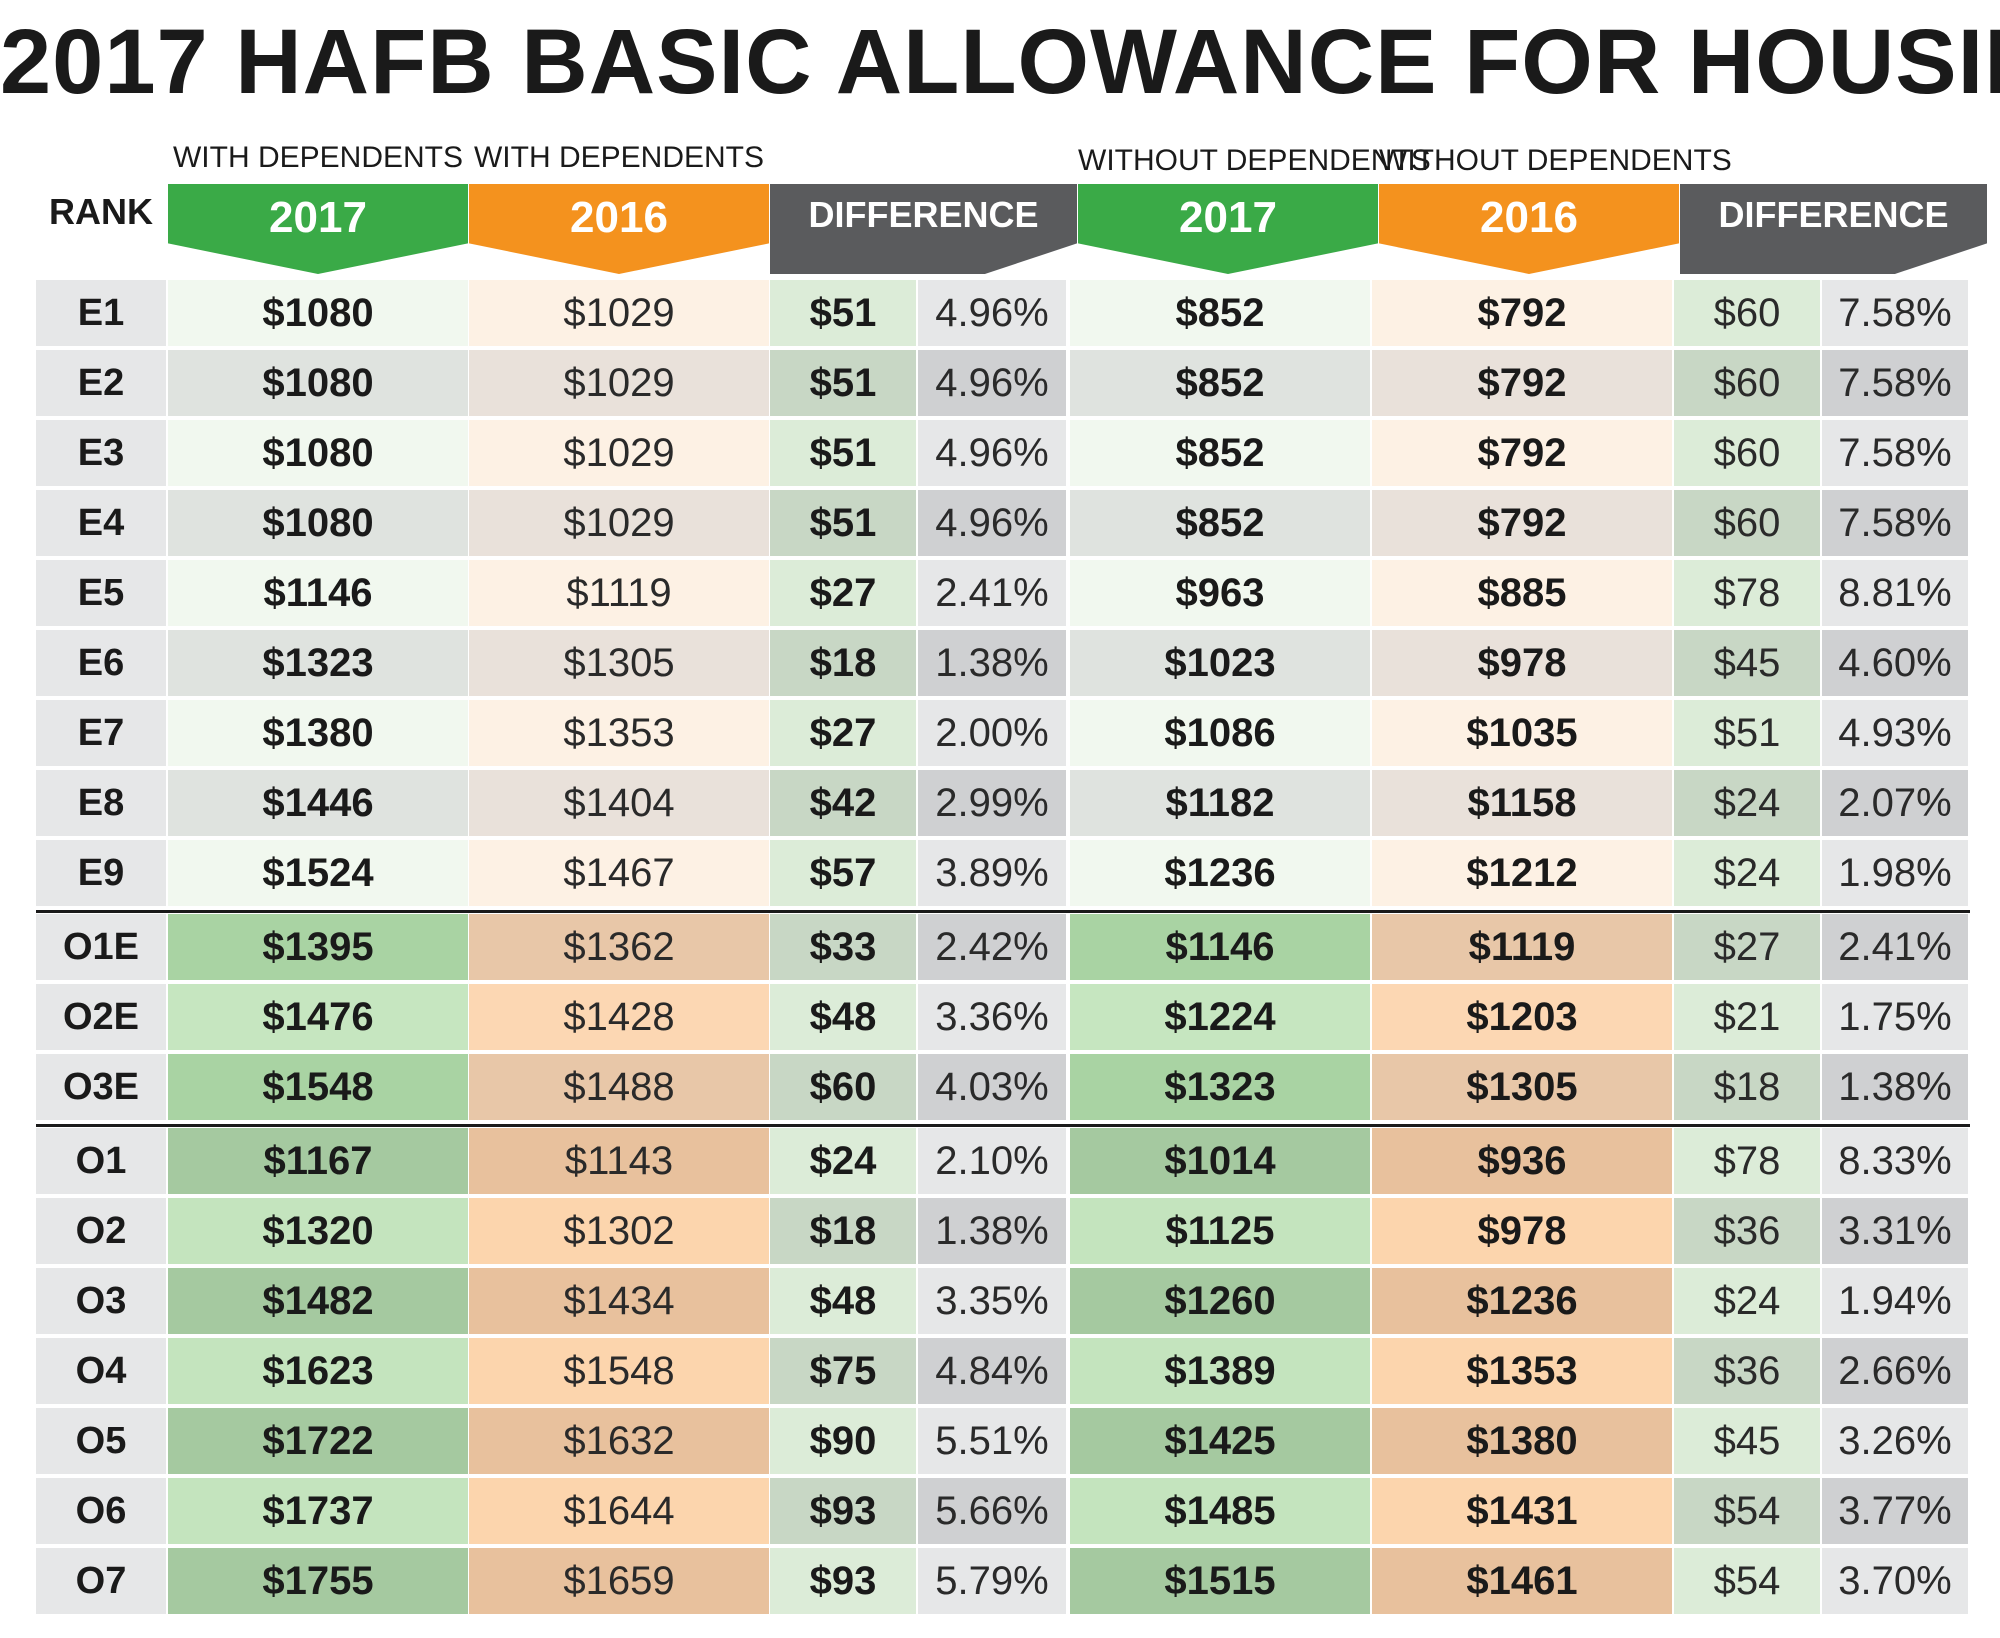  Describe the element at coordinates (992, 523) in the screenshot. I see `with-diff-percent-cell: 4.96%` at that location.